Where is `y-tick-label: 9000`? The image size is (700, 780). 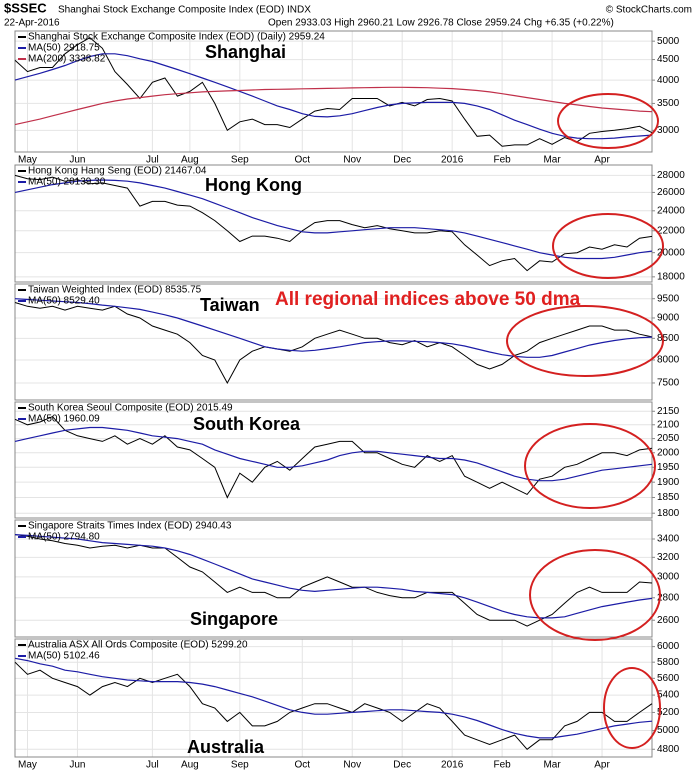 y-tick-label: 9000 is located at coordinates (668, 318).